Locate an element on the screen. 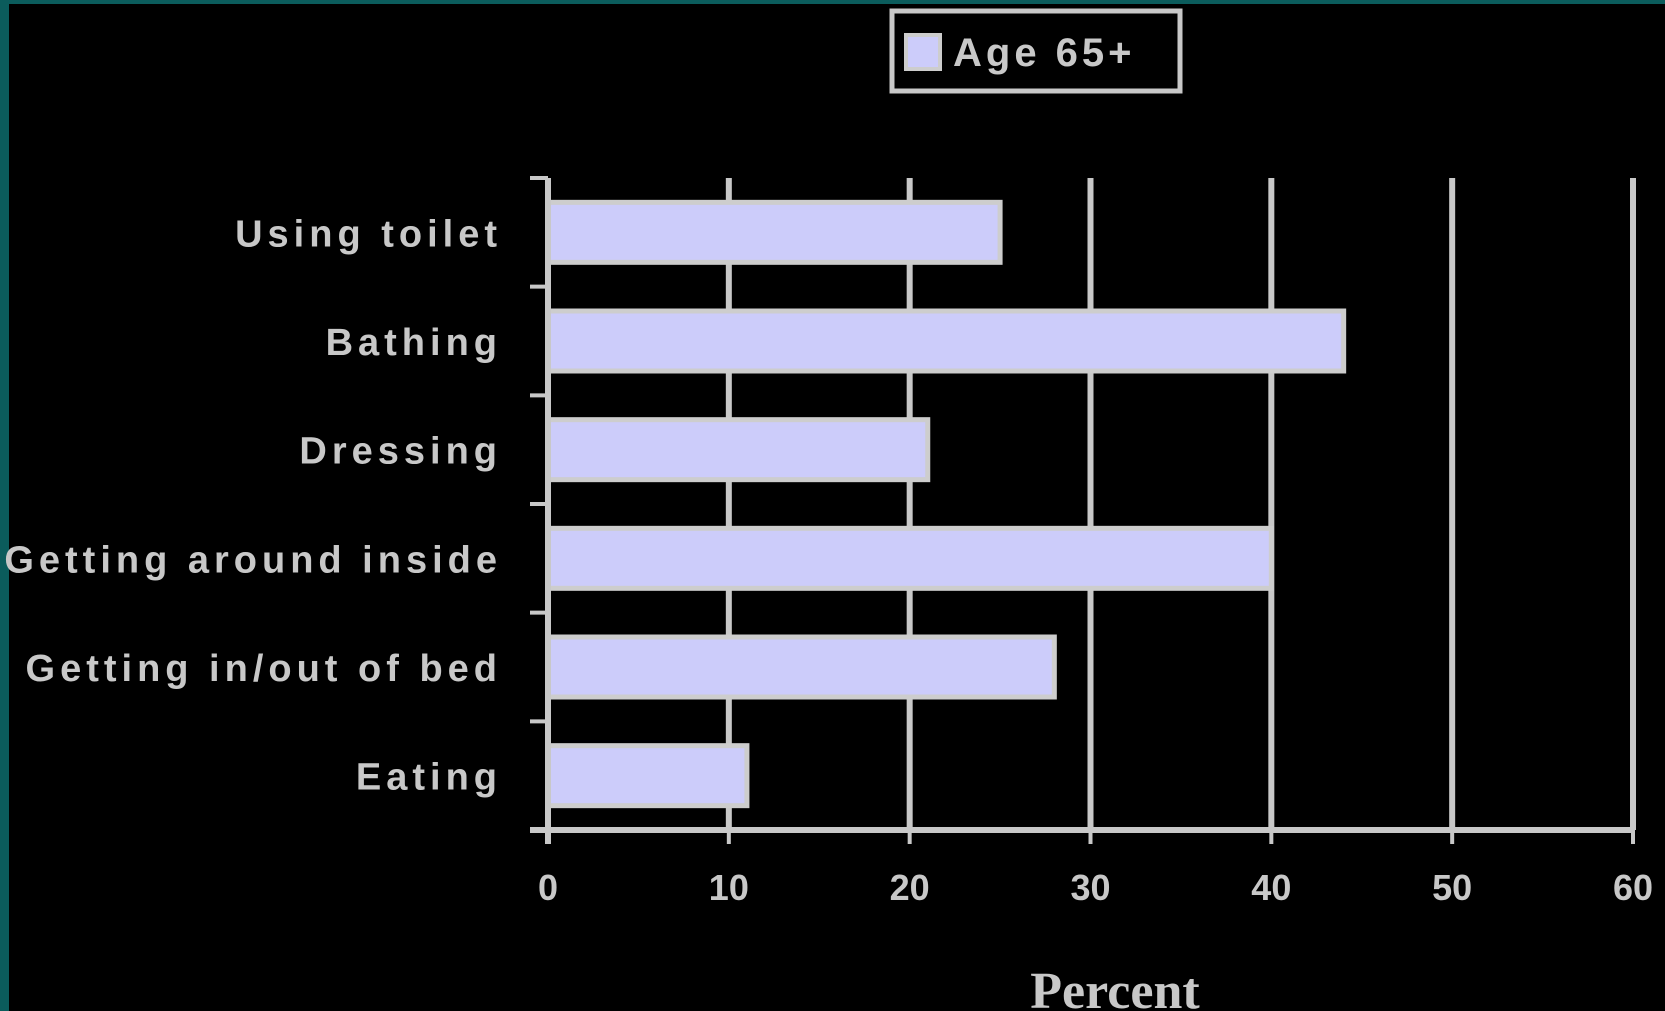 The image size is (1665, 1011). x-tick-label: 10 is located at coordinates (729, 887).